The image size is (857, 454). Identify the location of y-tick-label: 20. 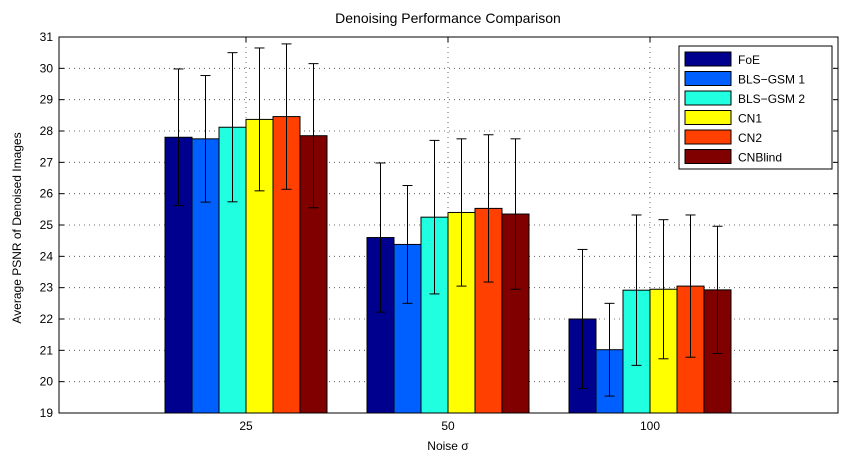
(47, 382).